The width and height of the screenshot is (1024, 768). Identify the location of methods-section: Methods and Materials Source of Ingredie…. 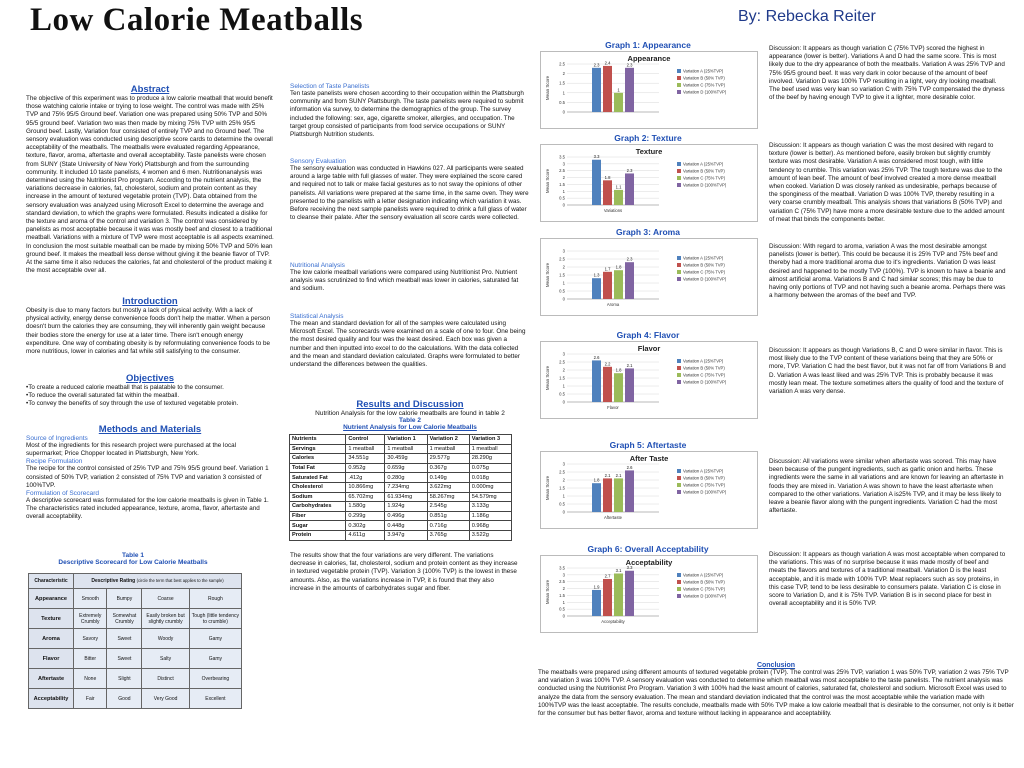
(150, 473).